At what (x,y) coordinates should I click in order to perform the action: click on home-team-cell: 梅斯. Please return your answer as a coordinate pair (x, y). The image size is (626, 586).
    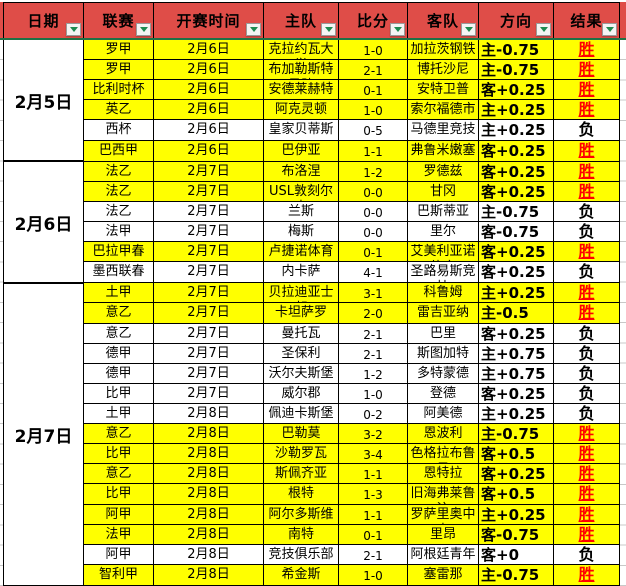
    Looking at the image, I should click on (301, 232).